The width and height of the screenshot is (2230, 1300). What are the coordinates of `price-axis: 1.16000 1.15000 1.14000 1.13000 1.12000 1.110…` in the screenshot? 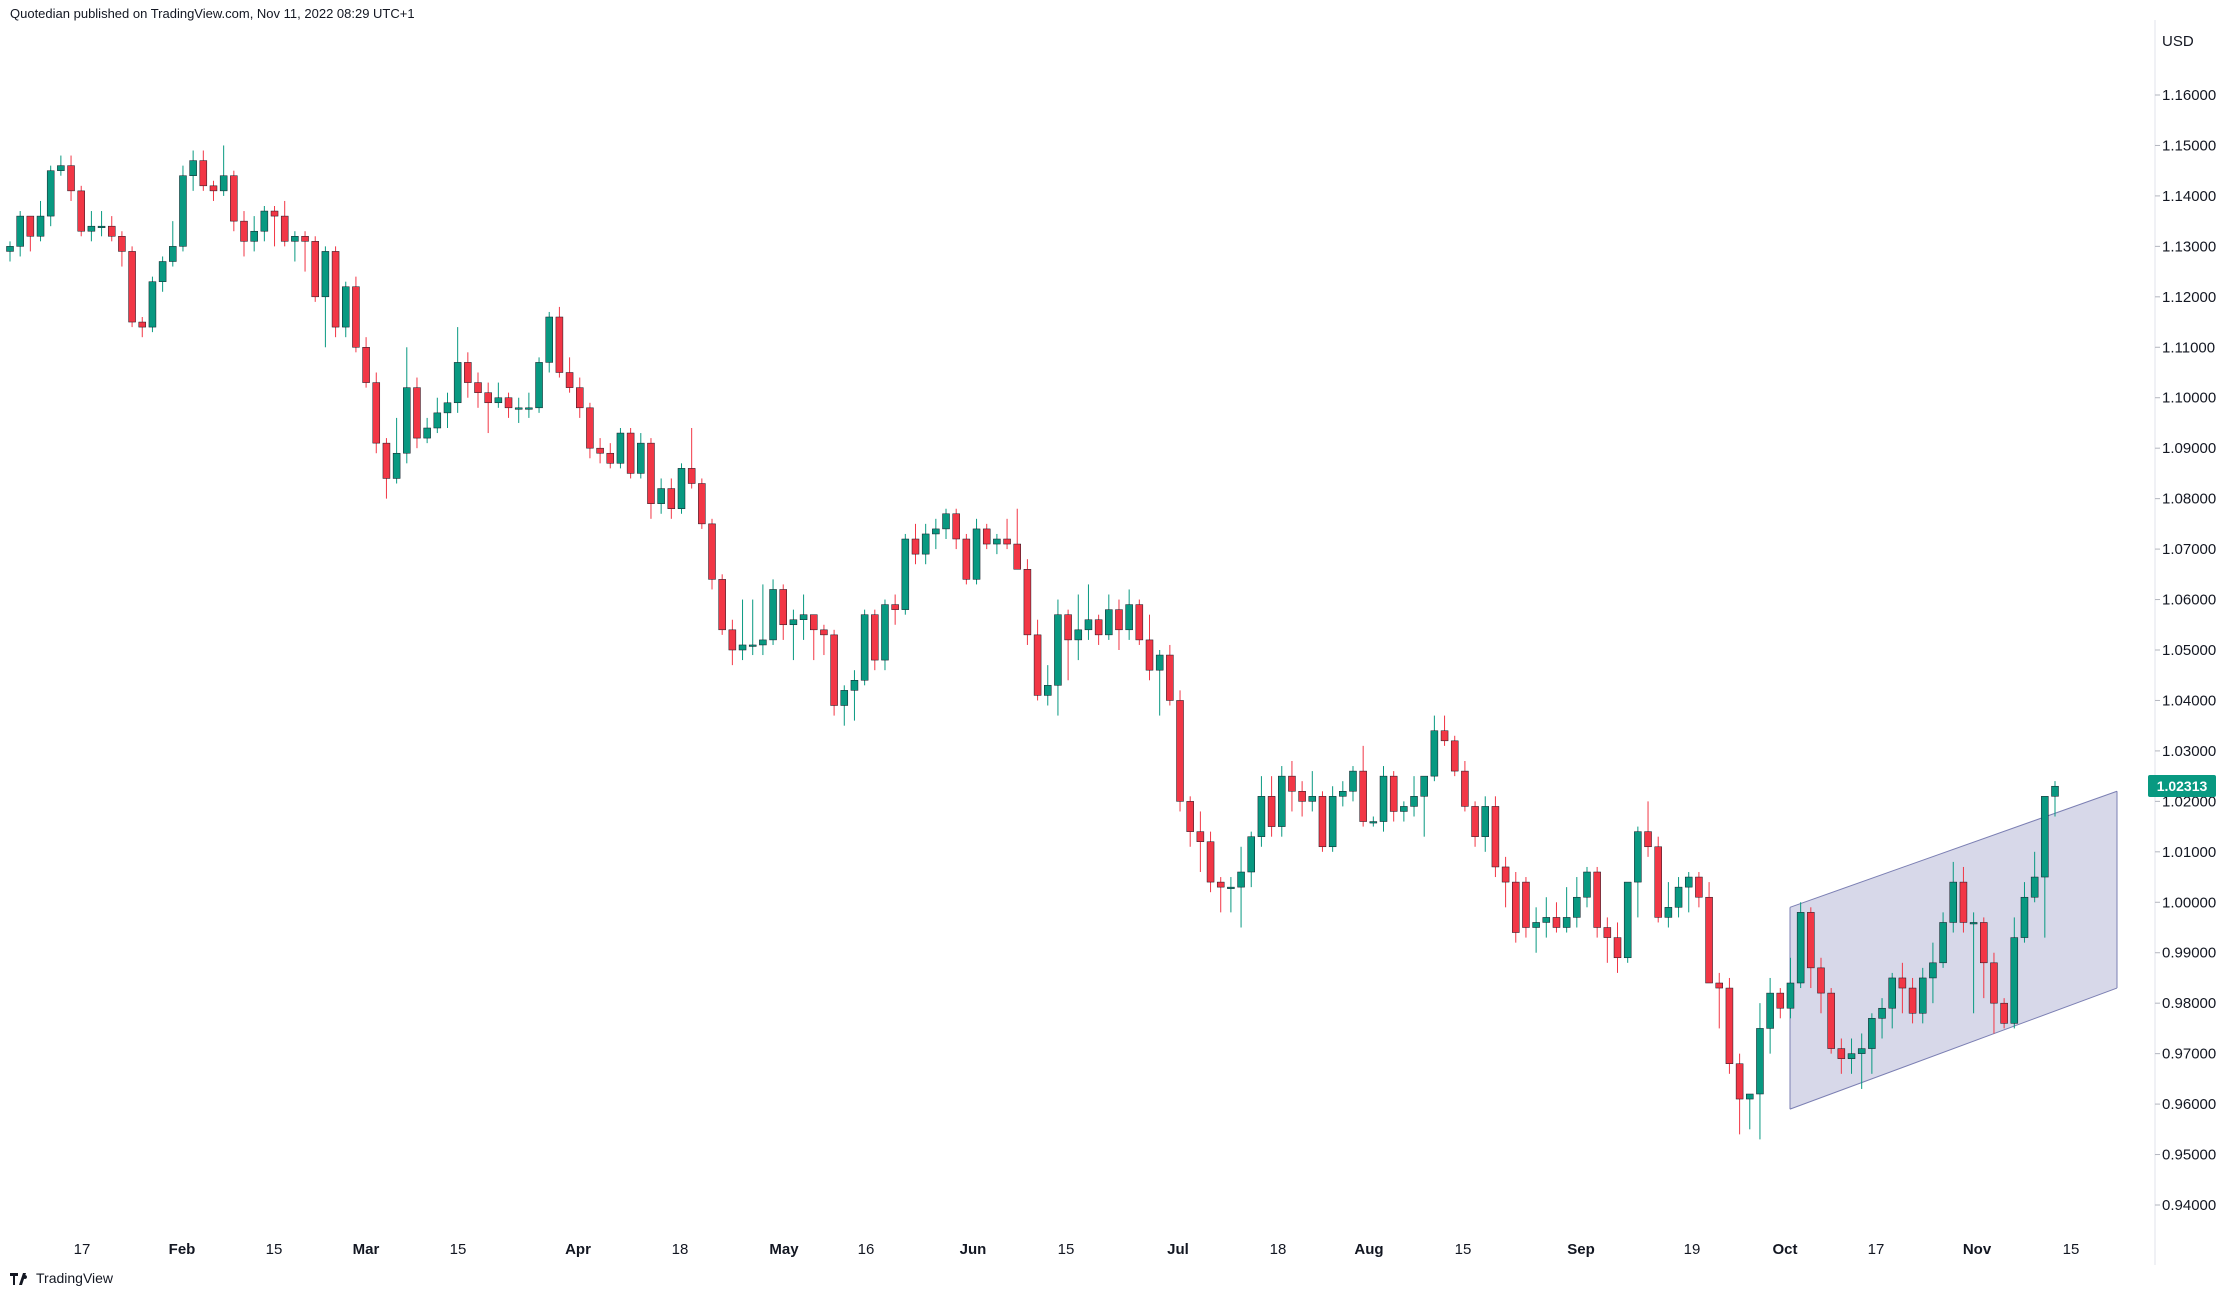 It's located at (2185, 650).